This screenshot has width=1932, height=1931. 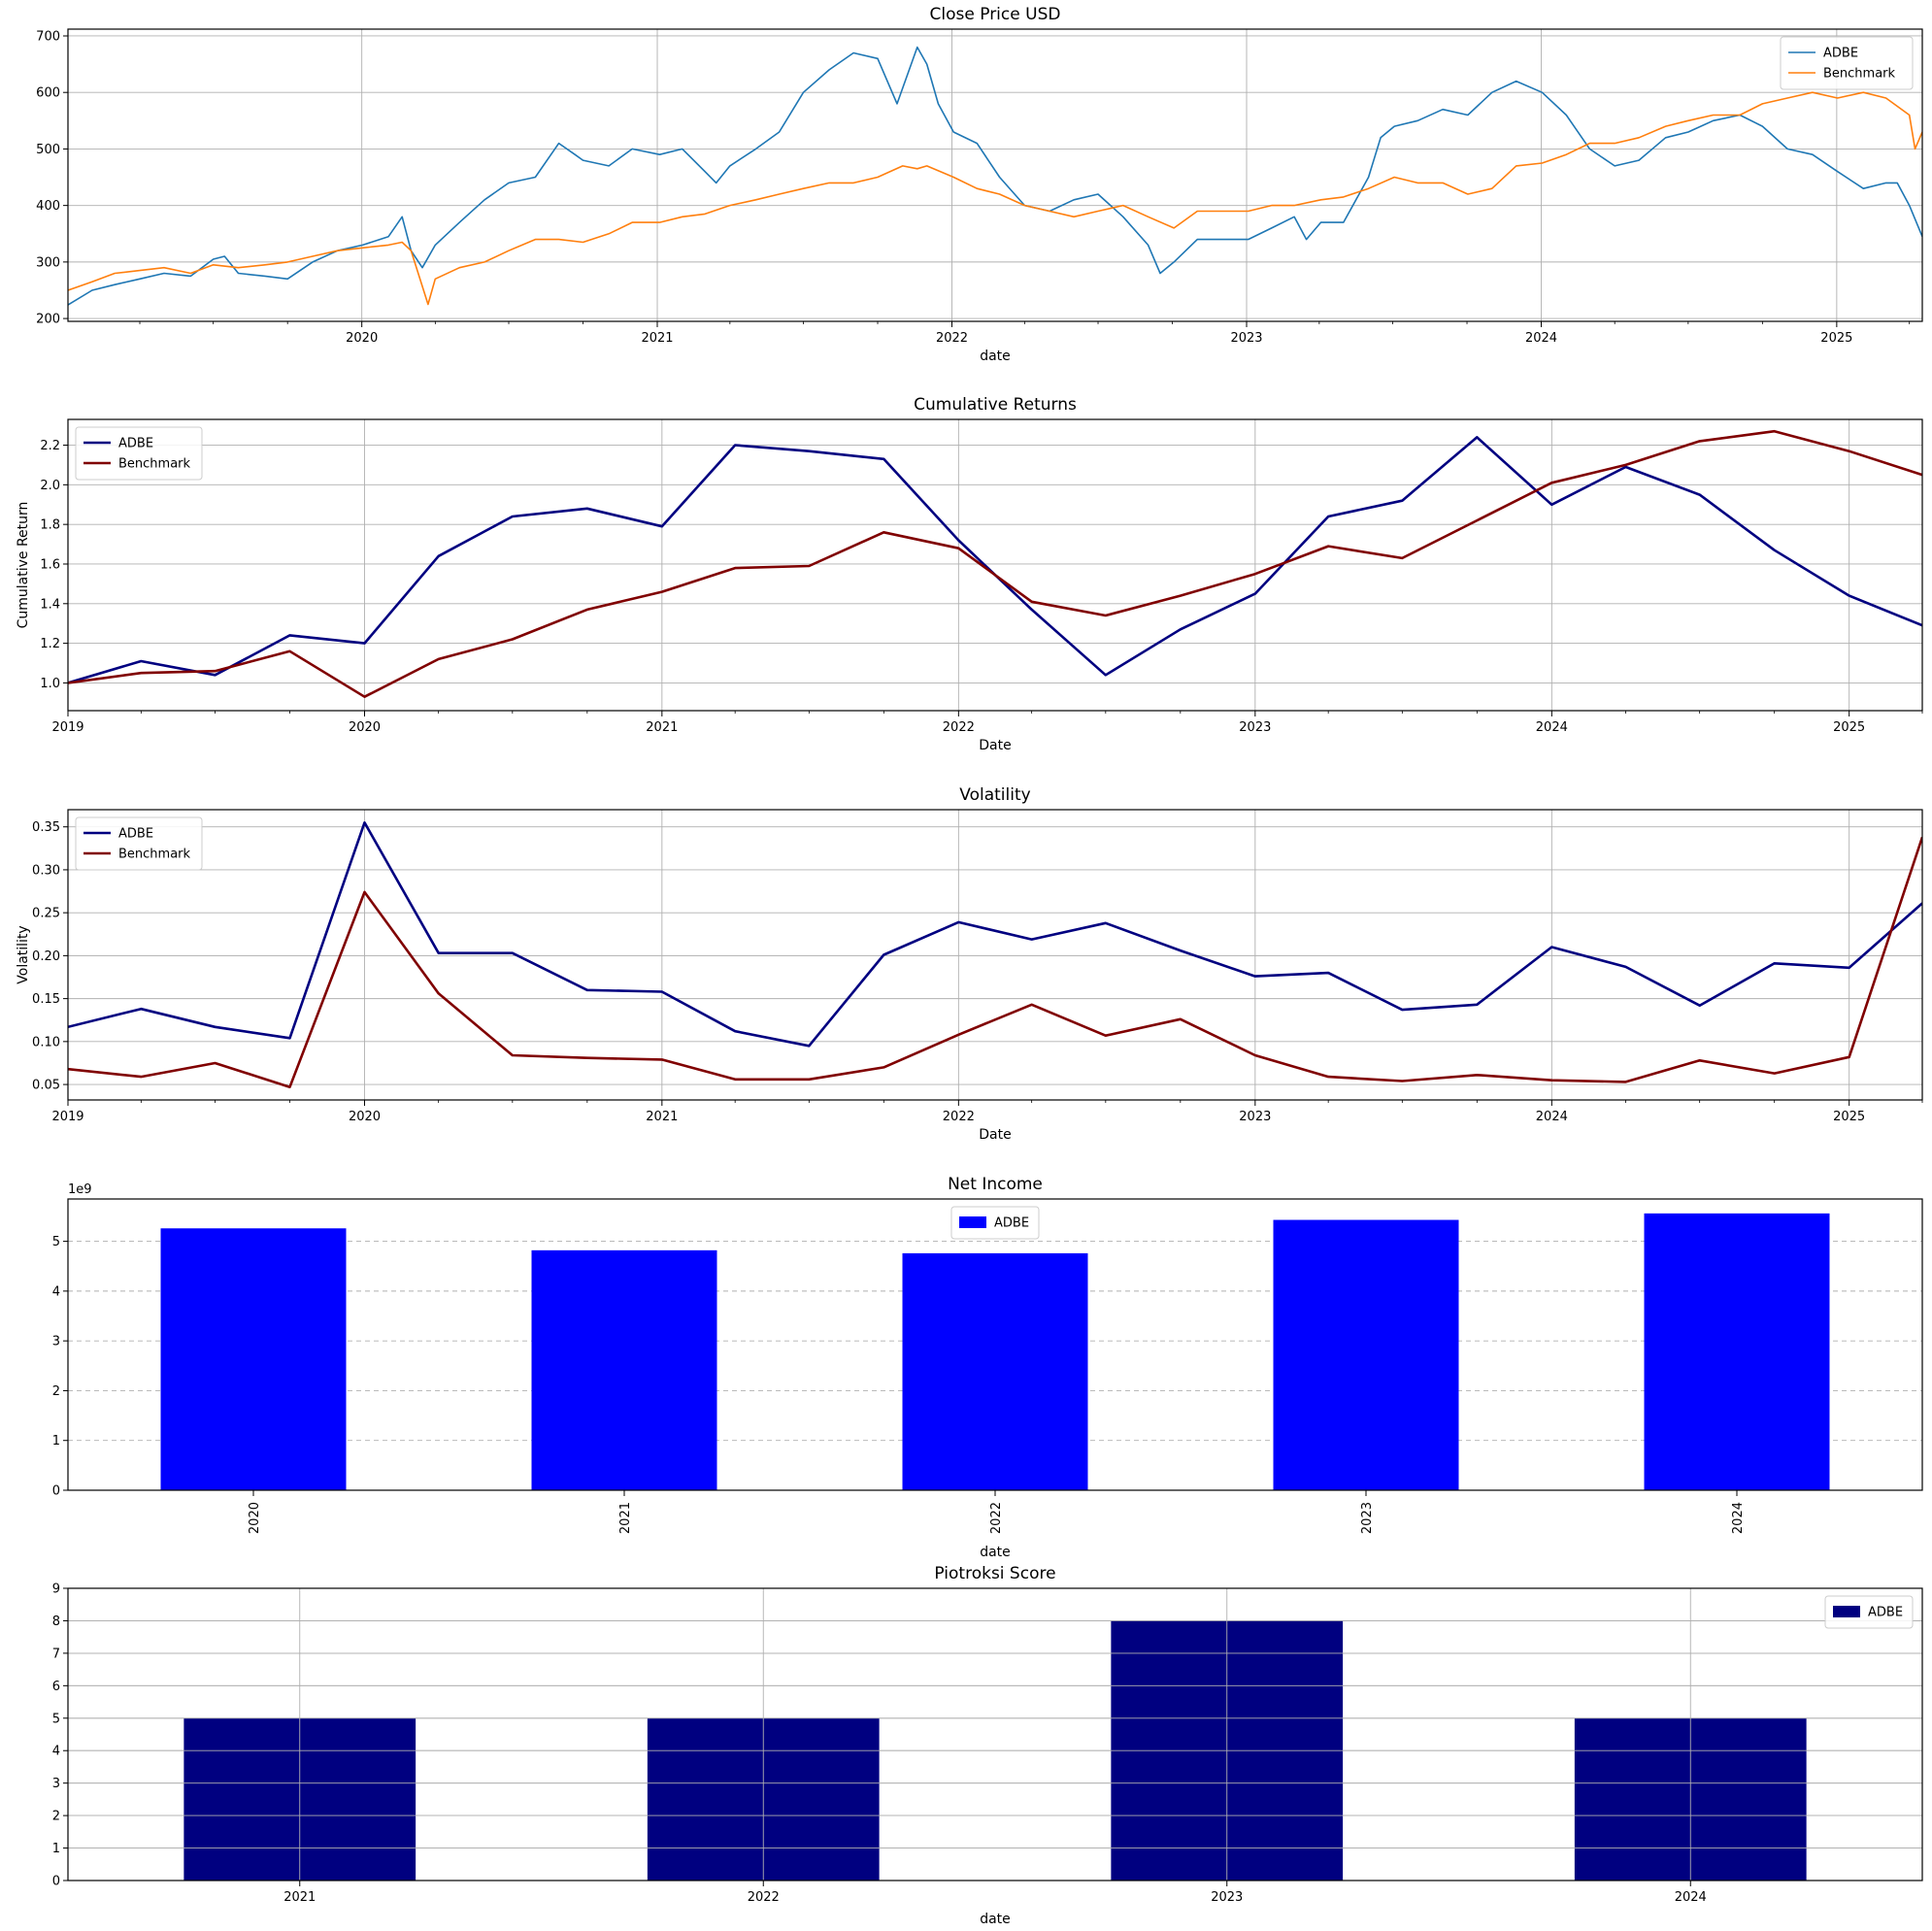 What do you see at coordinates (50, 644) in the screenshot?
I see `y-tick-label: 1.2` at bounding box center [50, 644].